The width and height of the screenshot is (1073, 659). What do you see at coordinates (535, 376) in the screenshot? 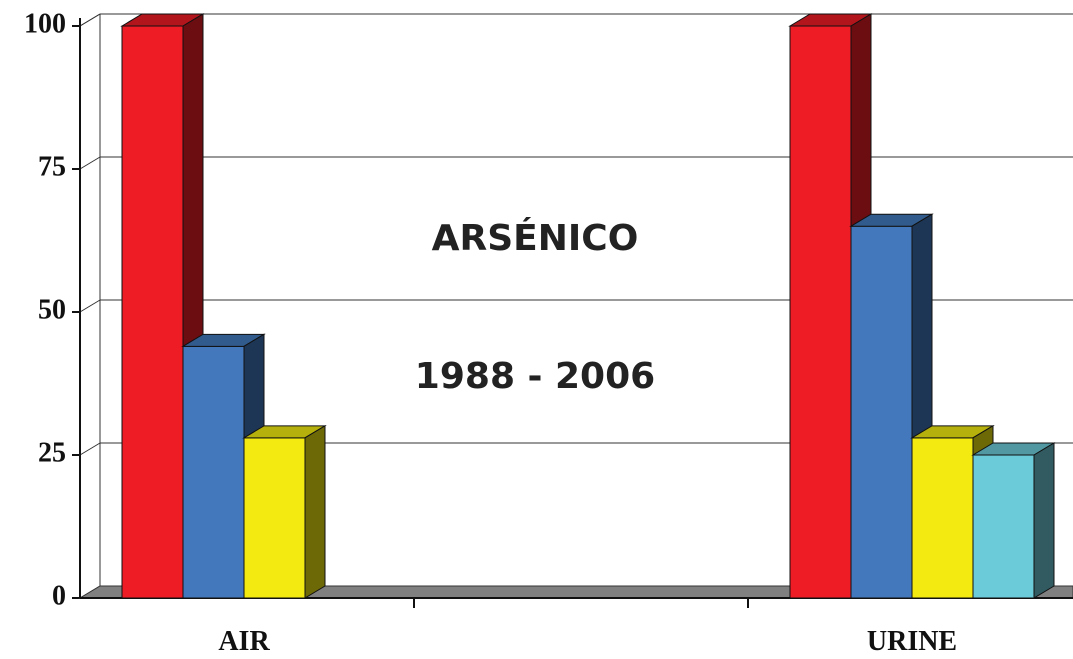
I see `annotation: 1988 - 2006` at bounding box center [535, 376].